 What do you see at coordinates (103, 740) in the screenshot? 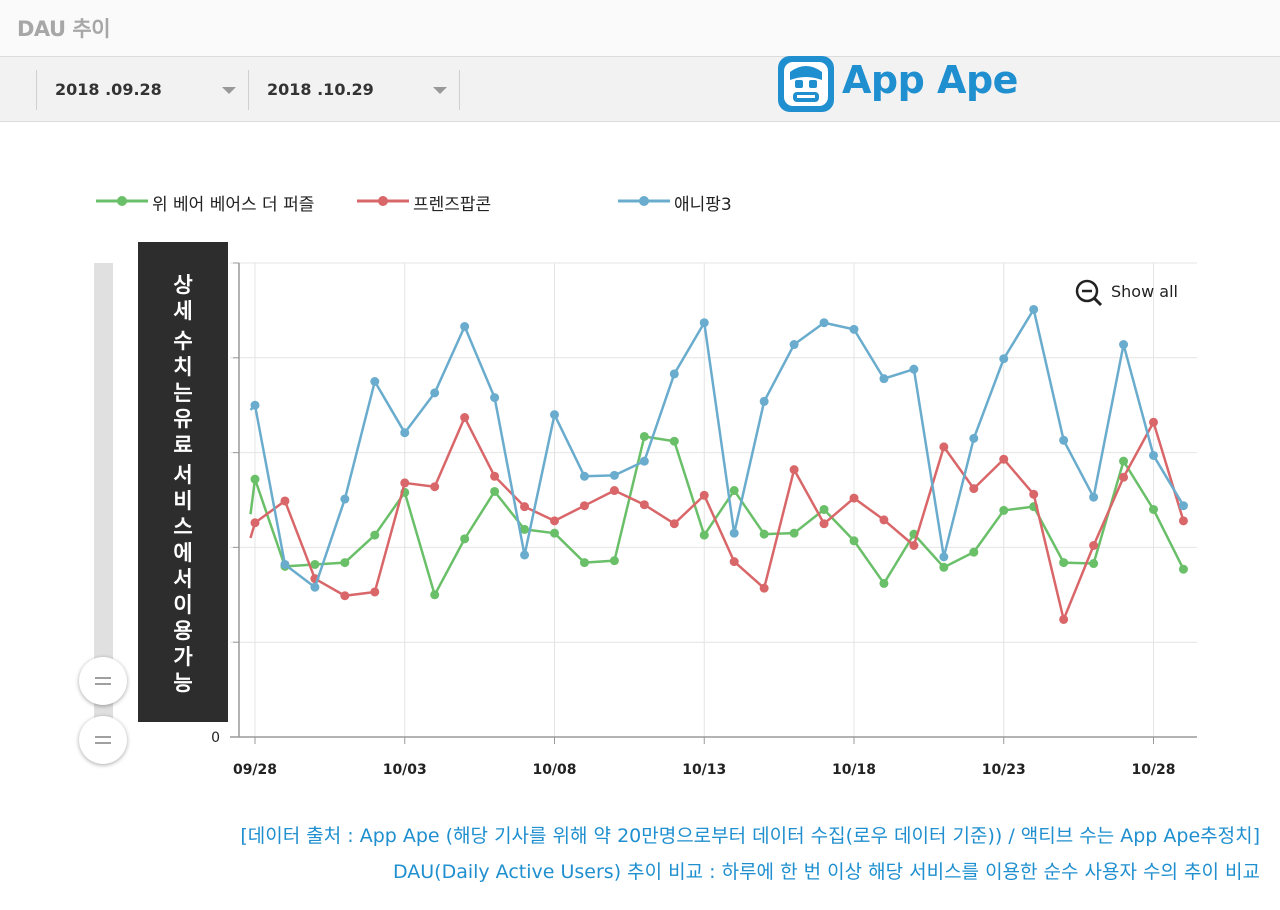
I see `zoom-slider-handle-bottom` at bounding box center [103, 740].